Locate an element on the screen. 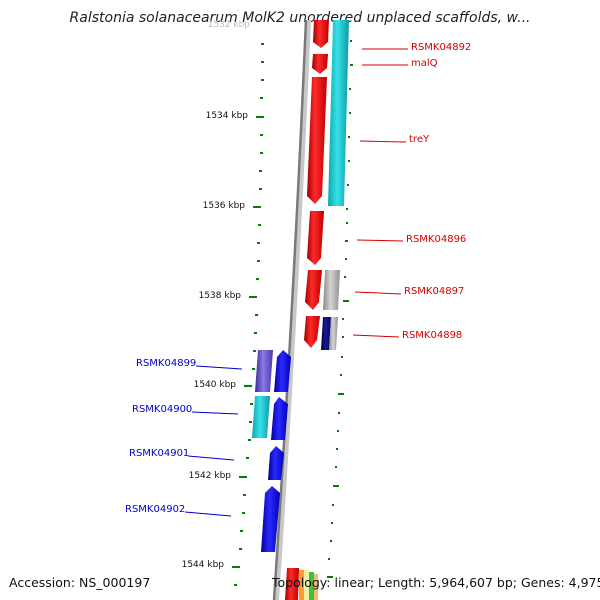 The height and width of the screenshot is (600, 600). gene-rsmk04901-shape is located at coordinates (276, 463).